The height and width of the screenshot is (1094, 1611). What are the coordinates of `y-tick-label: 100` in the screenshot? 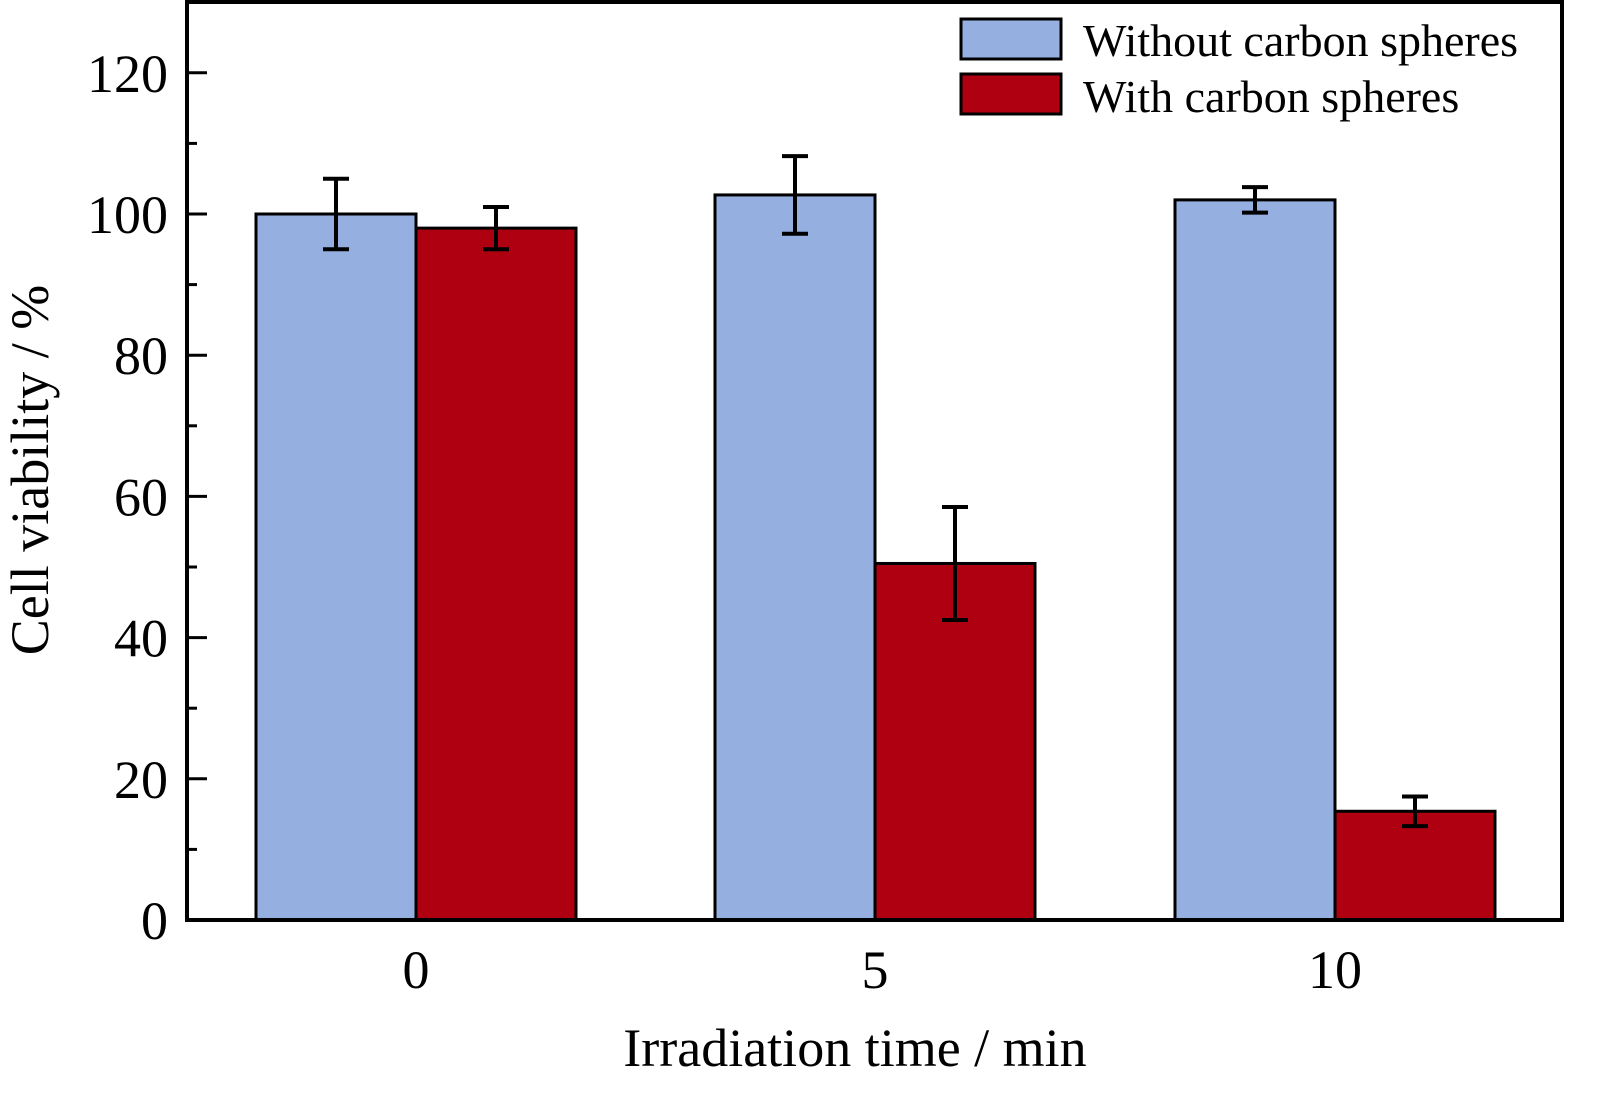 It's located at (127, 215).